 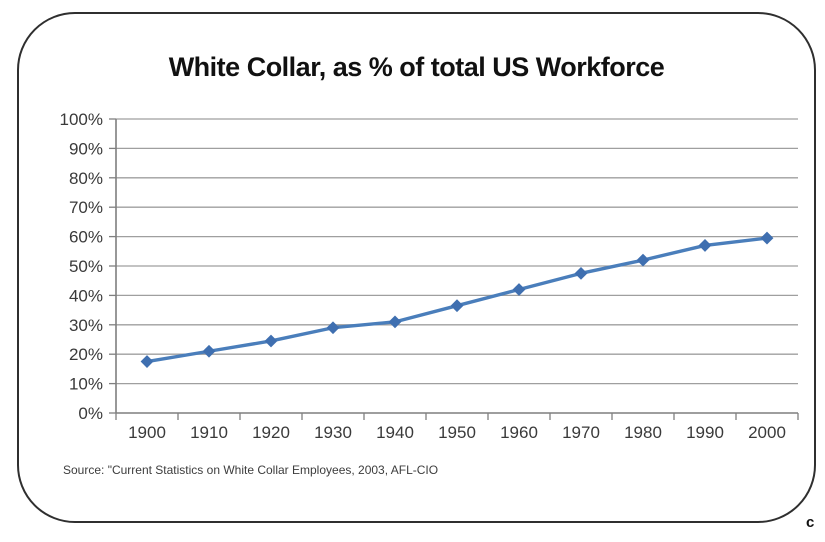 What do you see at coordinates (86, 354) in the screenshot?
I see `y-axis-label: 20%` at bounding box center [86, 354].